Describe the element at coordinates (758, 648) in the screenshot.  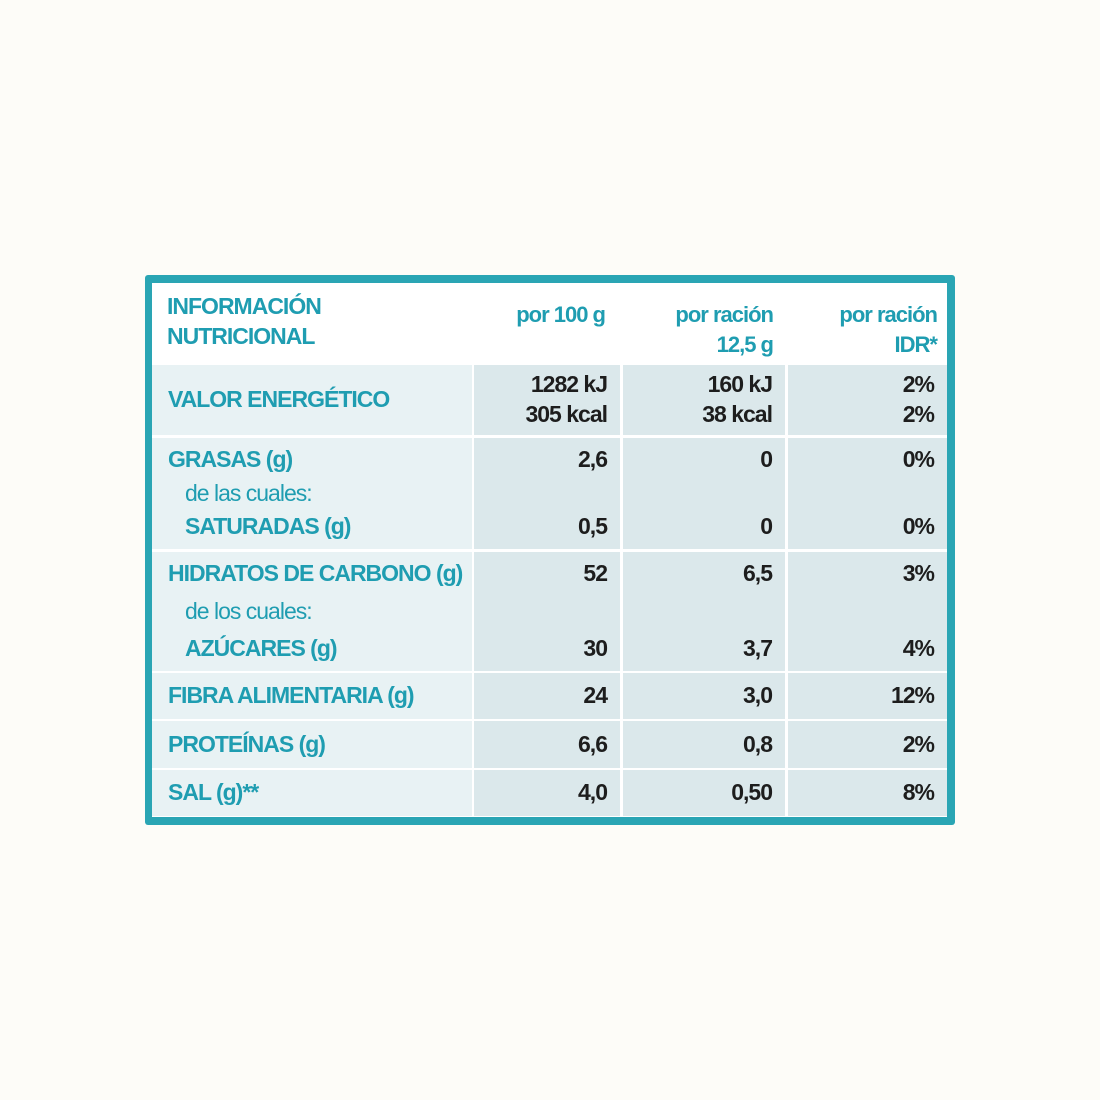
I see `value: 3,7` at that location.